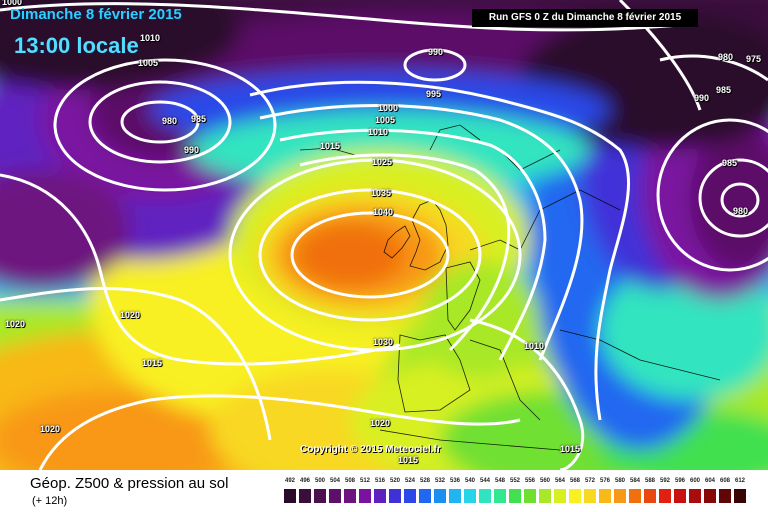 The height and width of the screenshot is (512, 768). What do you see at coordinates (383, 212) in the screenshot?
I see `isobar-label: 1040` at bounding box center [383, 212].